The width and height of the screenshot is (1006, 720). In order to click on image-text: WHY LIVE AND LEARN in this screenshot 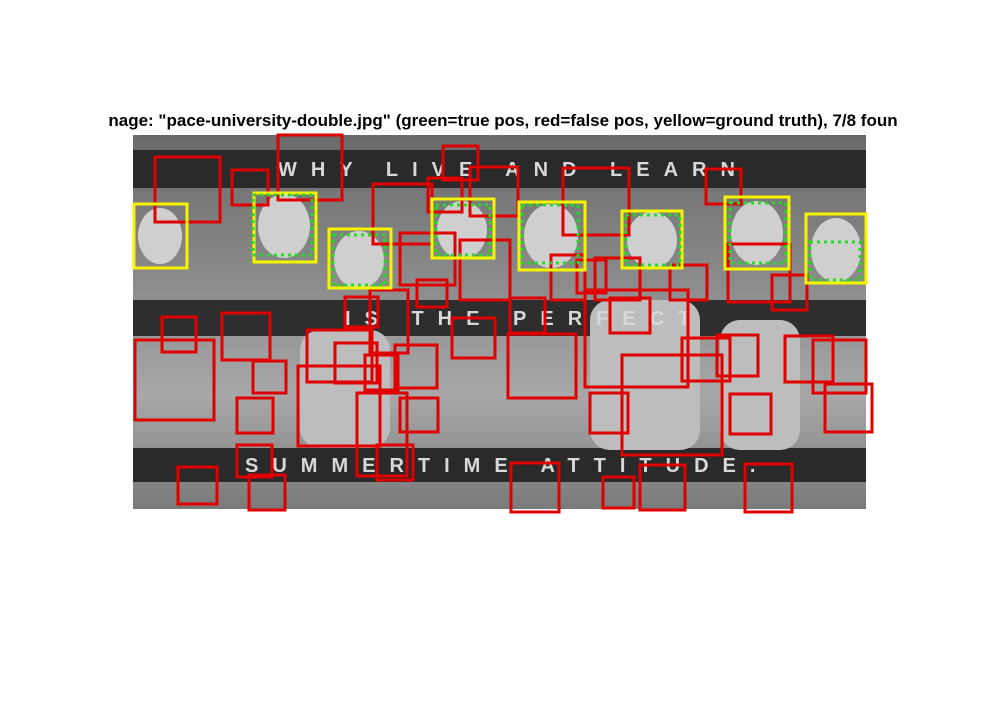, I will do `click(513, 170)`.